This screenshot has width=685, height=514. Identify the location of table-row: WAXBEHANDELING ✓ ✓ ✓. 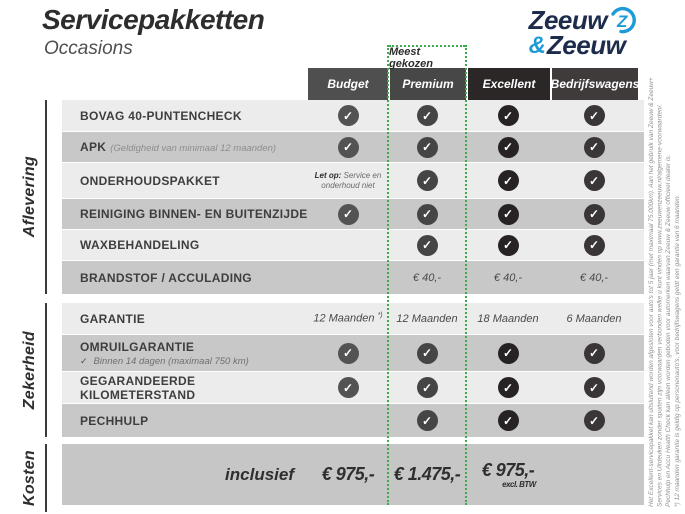
(353, 245).